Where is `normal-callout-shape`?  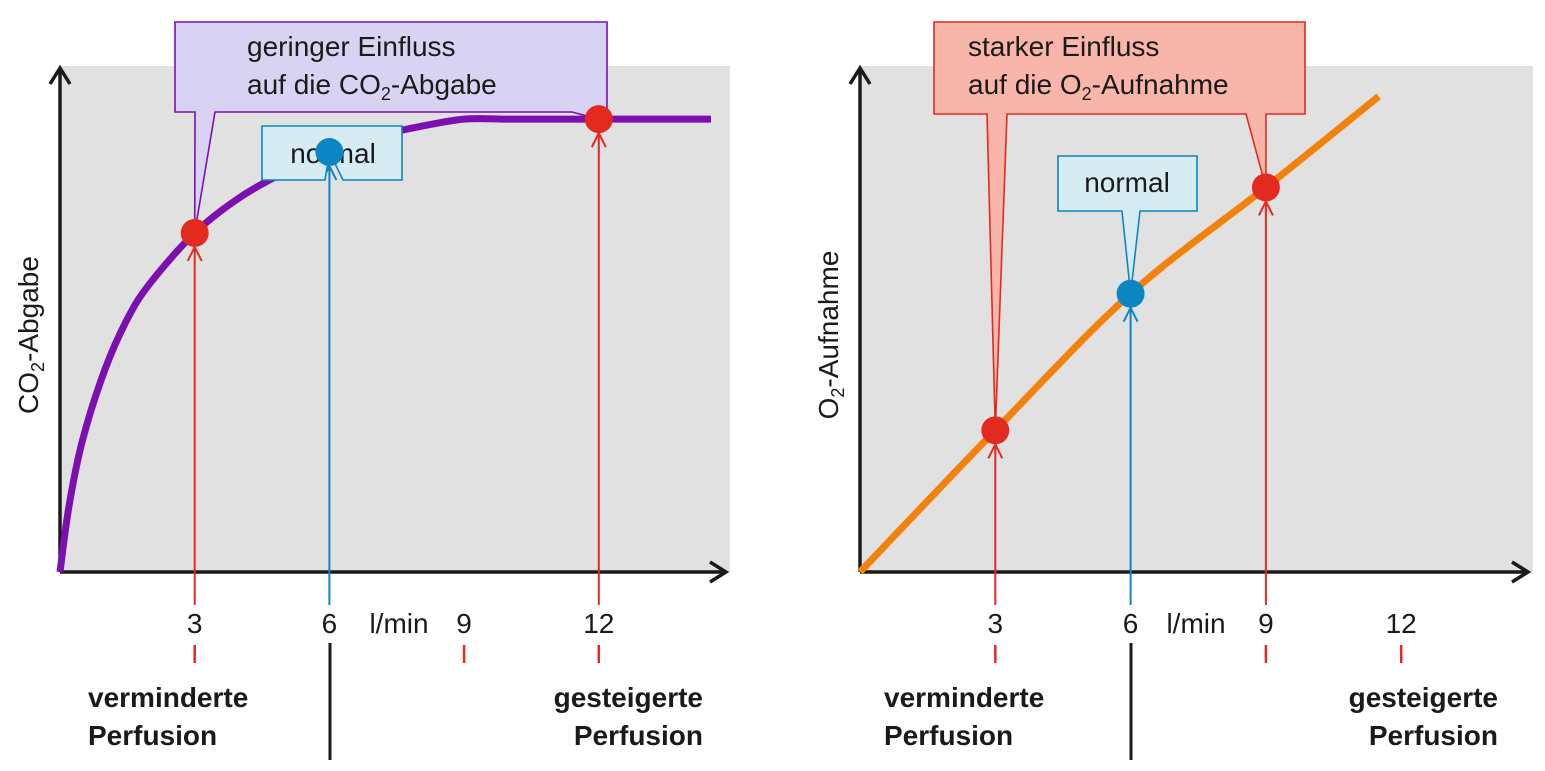
normal-callout-shape is located at coordinates (1127, 224).